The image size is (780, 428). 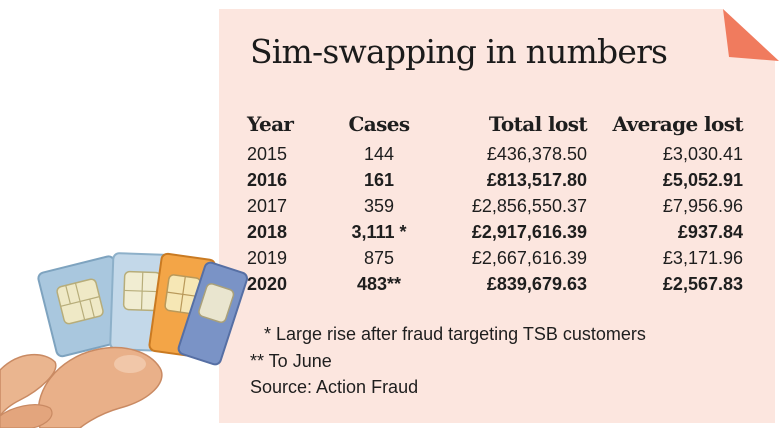 I want to click on sim-cards-in-hand-illustration, so click(x=124, y=340).